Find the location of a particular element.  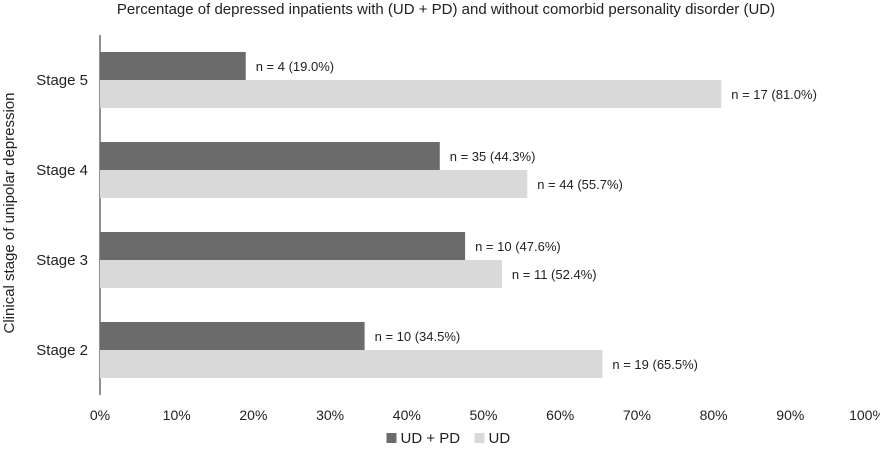

x-tick-label: 50% is located at coordinates (483, 415).